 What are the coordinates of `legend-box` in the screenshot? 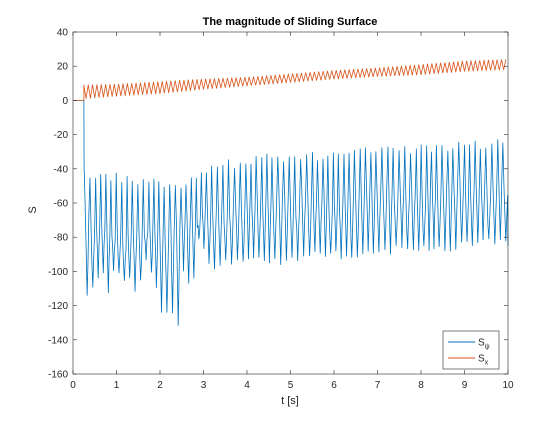 It's located at (471, 350).